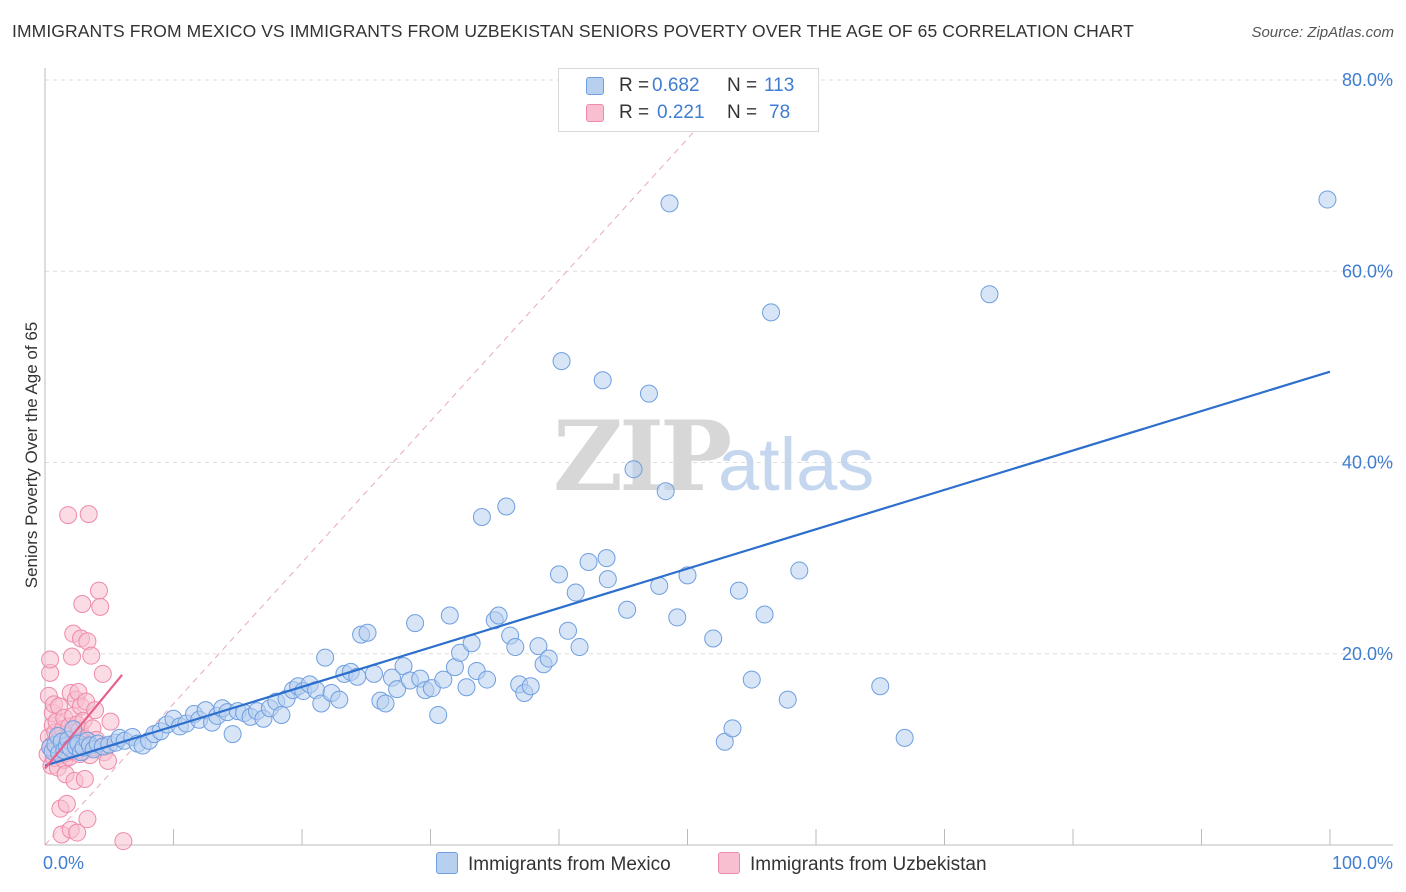 This screenshot has height=892, width=1406. What do you see at coordinates (729, 863) in the screenshot?
I see `uzbekistan-legend-swatch` at bounding box center [729, 863].